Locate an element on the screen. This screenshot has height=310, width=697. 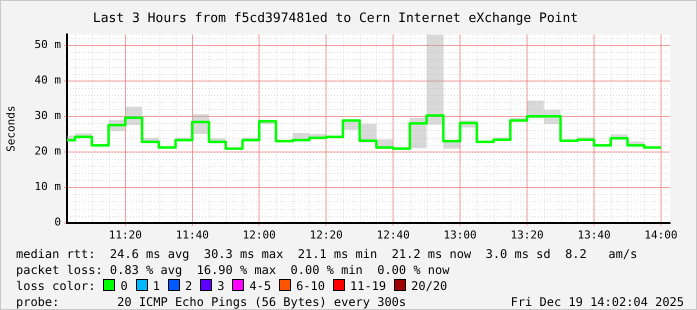
y-tick-label: 0 is located at coordinates (57, 222).